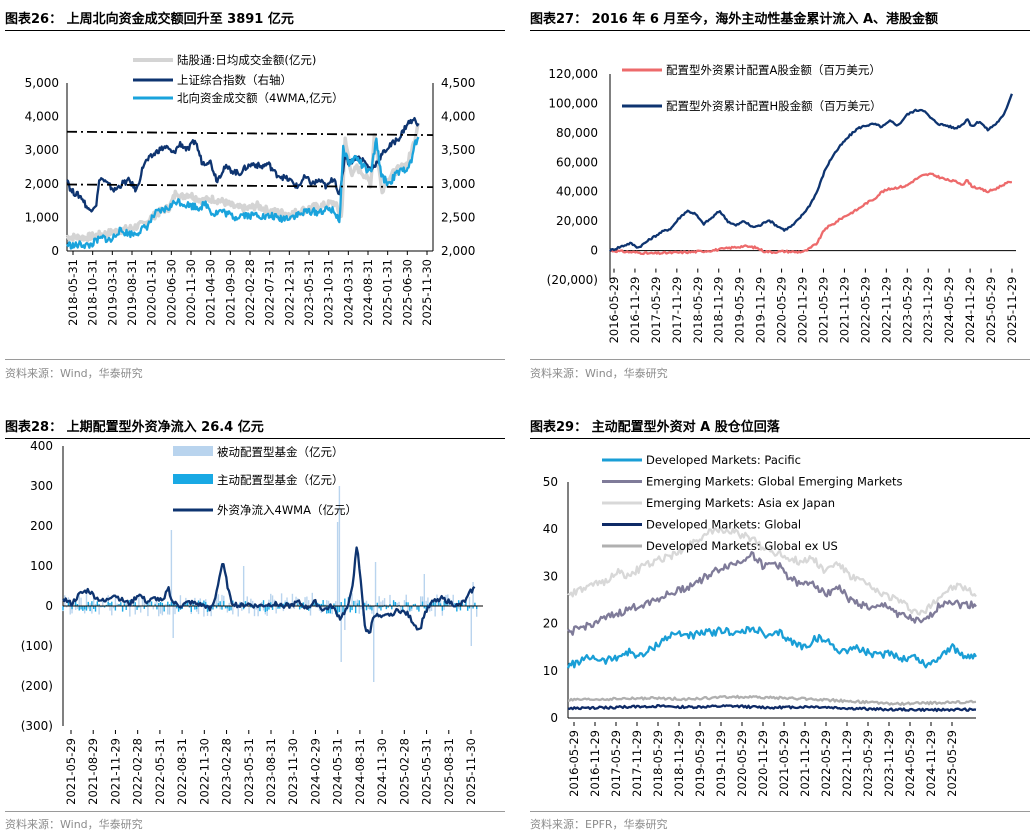 This screenshot has width=1030, height=836. What do you see at coordinates (427, 771) in the screenshot?
I see `x-tick-label: 2025-05-31` at bounding box center [427, 771].